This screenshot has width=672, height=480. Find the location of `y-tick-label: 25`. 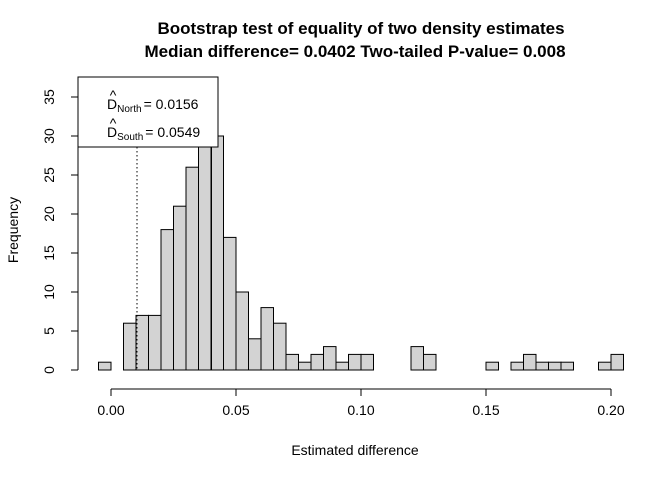

y-tick-label: 25 is located at coordinates (49, 175).